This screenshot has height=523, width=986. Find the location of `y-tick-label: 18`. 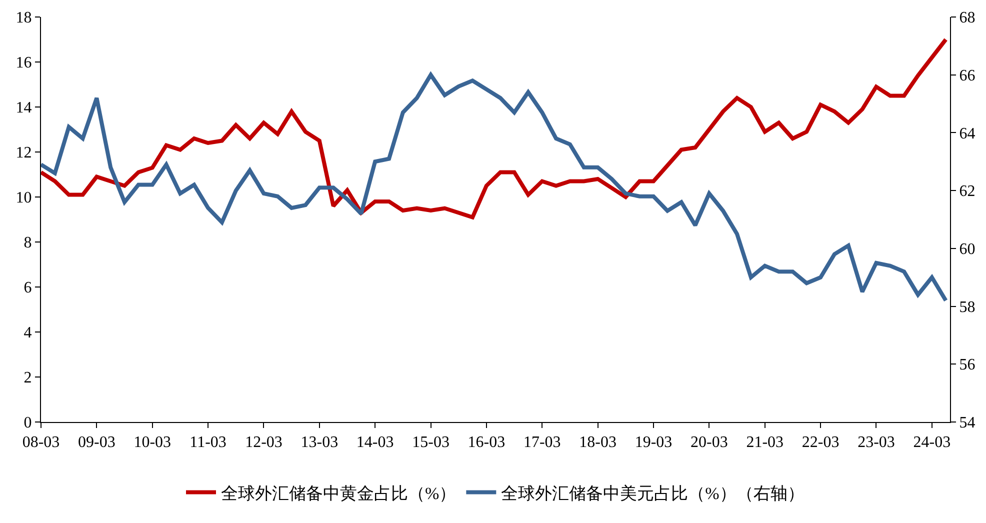

y-tick-label: 18 is located at coordinates (24, 18).